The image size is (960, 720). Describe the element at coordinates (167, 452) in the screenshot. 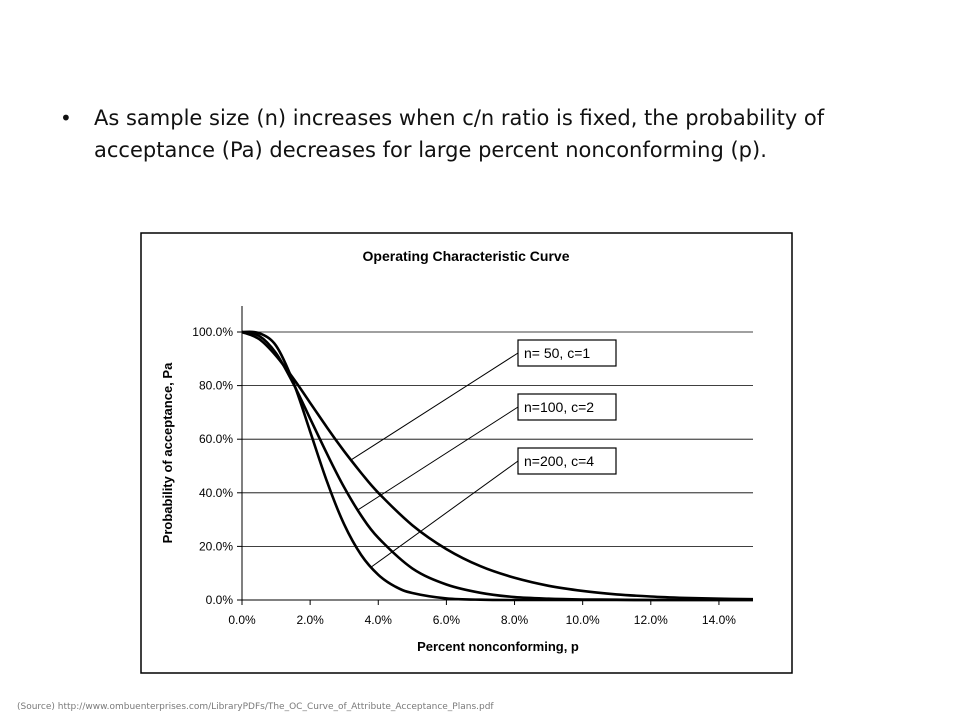

I see `y-axis-label: Probability of acceptance, Pa` at that location.